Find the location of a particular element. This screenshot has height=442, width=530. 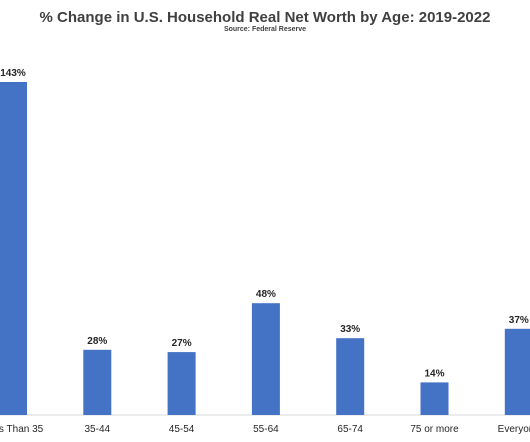

bar-value-label-0: 143% is located at coordinates (13, 73).